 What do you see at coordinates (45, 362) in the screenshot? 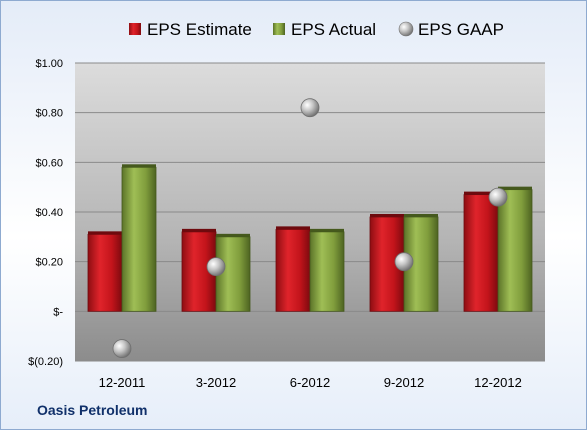
I see `y-tick-label: $(0.20)` at bounding box center [45, 362].